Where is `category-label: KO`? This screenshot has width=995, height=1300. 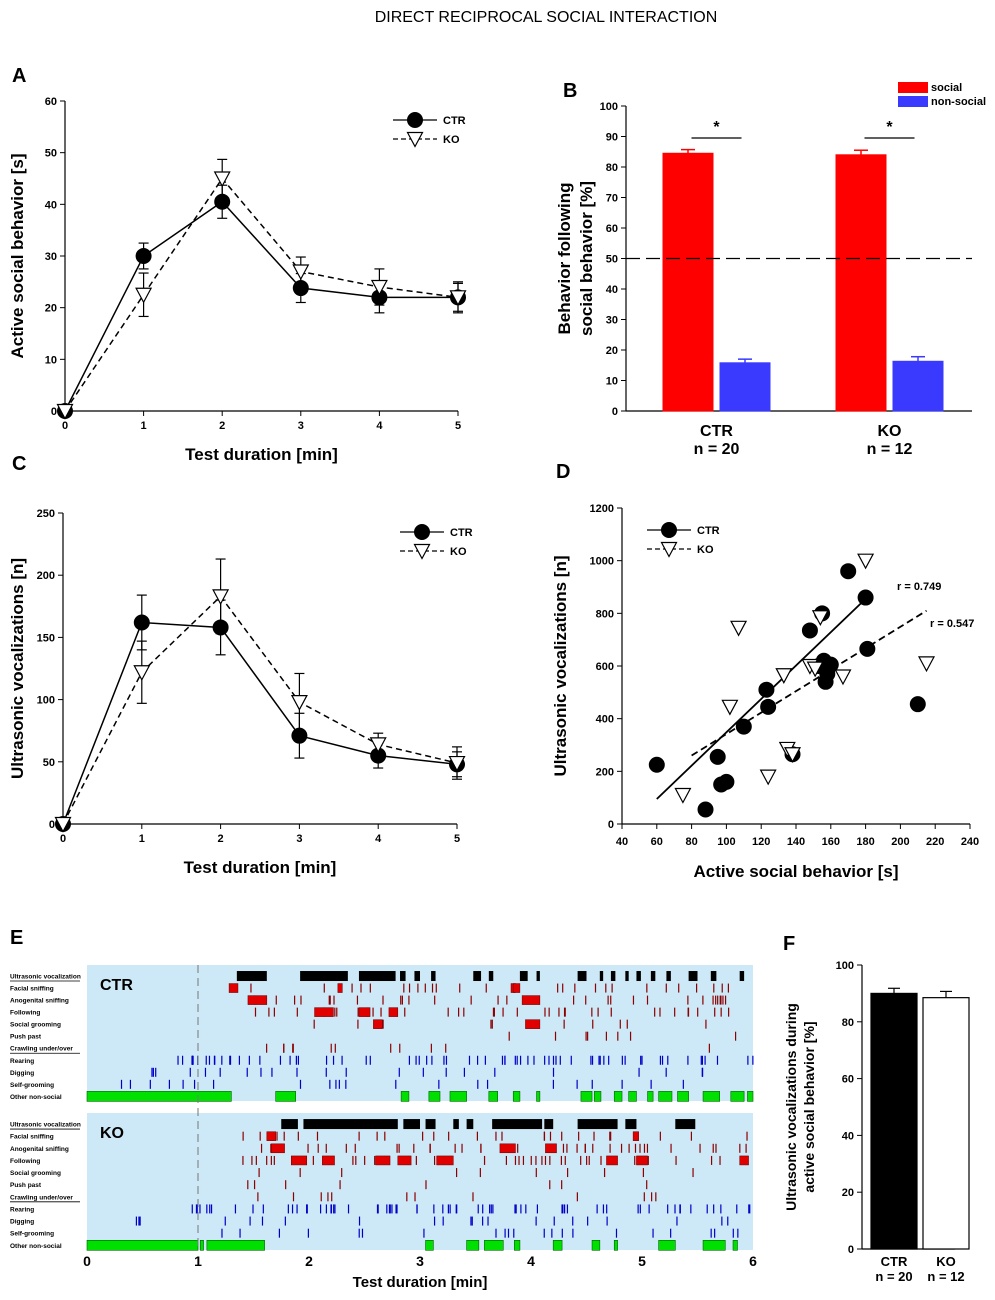 category-label: KO is located at coordinates (946, 1261).